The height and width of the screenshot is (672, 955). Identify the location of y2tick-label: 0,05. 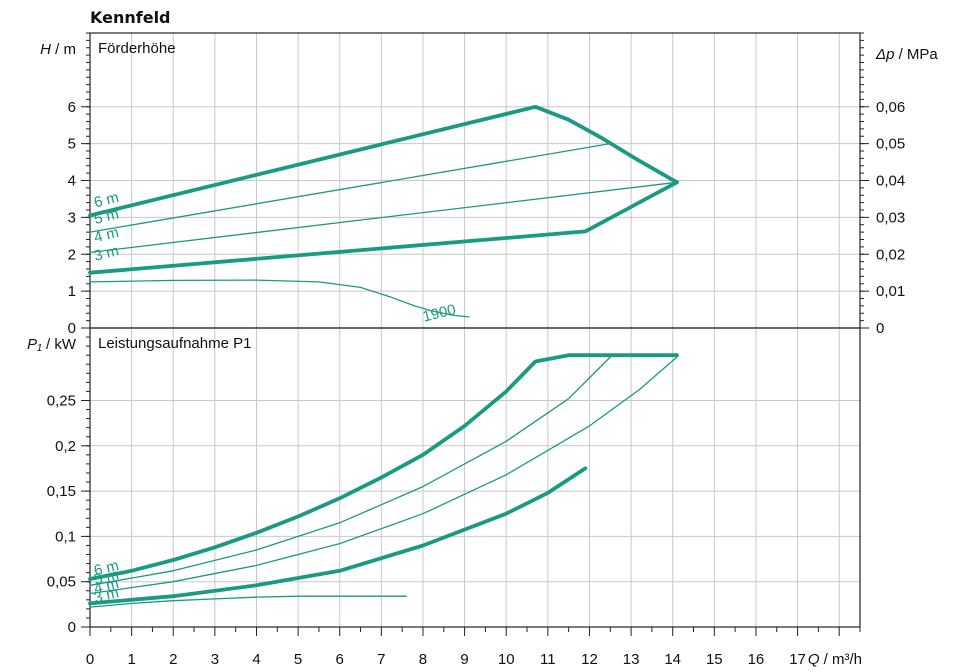
(890, 144).